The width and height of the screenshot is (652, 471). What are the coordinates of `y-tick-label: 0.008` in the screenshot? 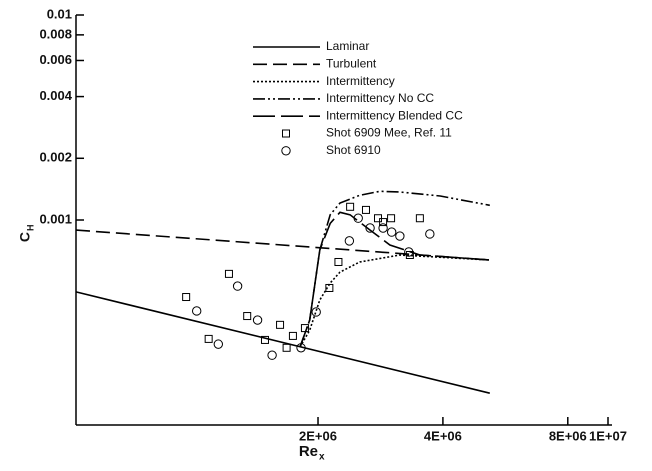 It's located at (55, 33).